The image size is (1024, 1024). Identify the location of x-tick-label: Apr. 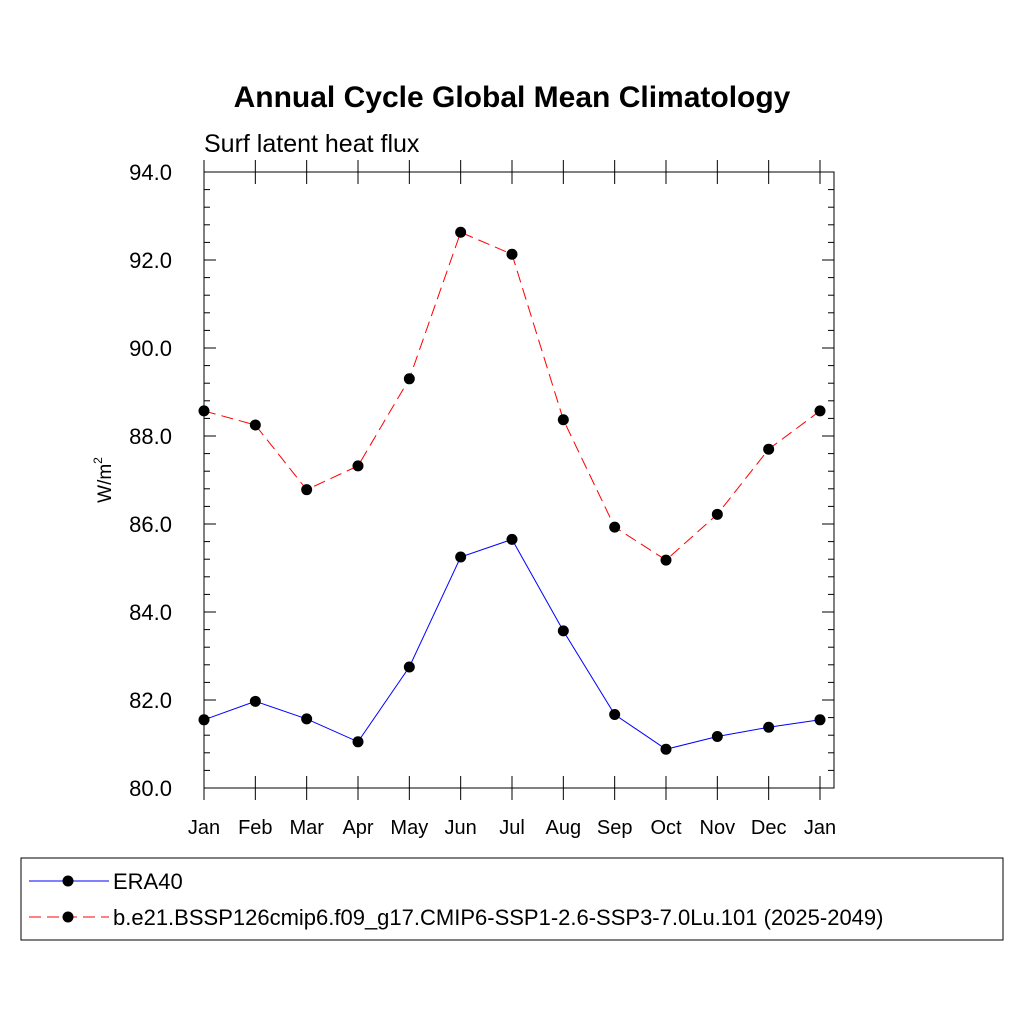
(357, 828).